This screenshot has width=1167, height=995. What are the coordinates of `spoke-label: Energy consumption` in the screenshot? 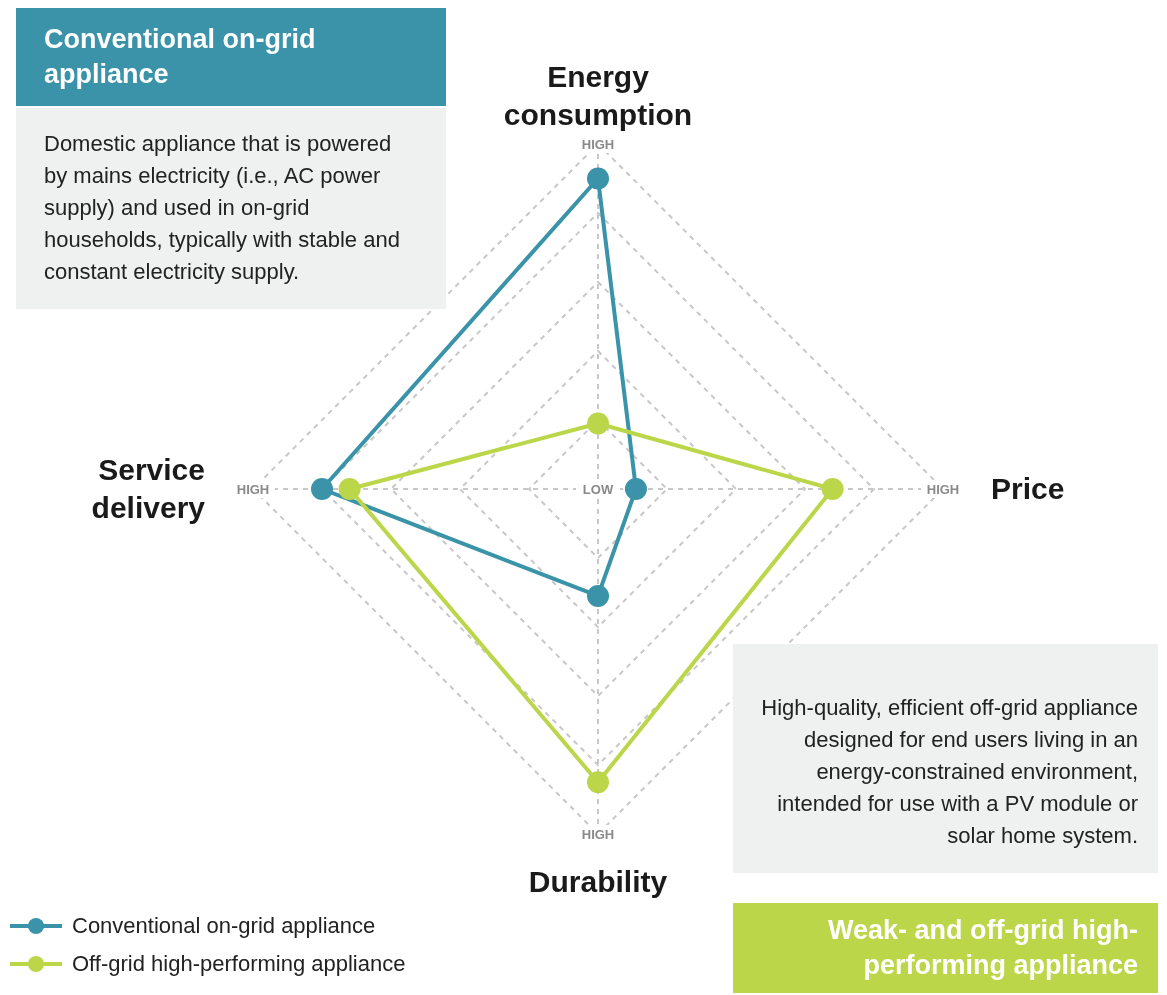 It's located at (598, 95).